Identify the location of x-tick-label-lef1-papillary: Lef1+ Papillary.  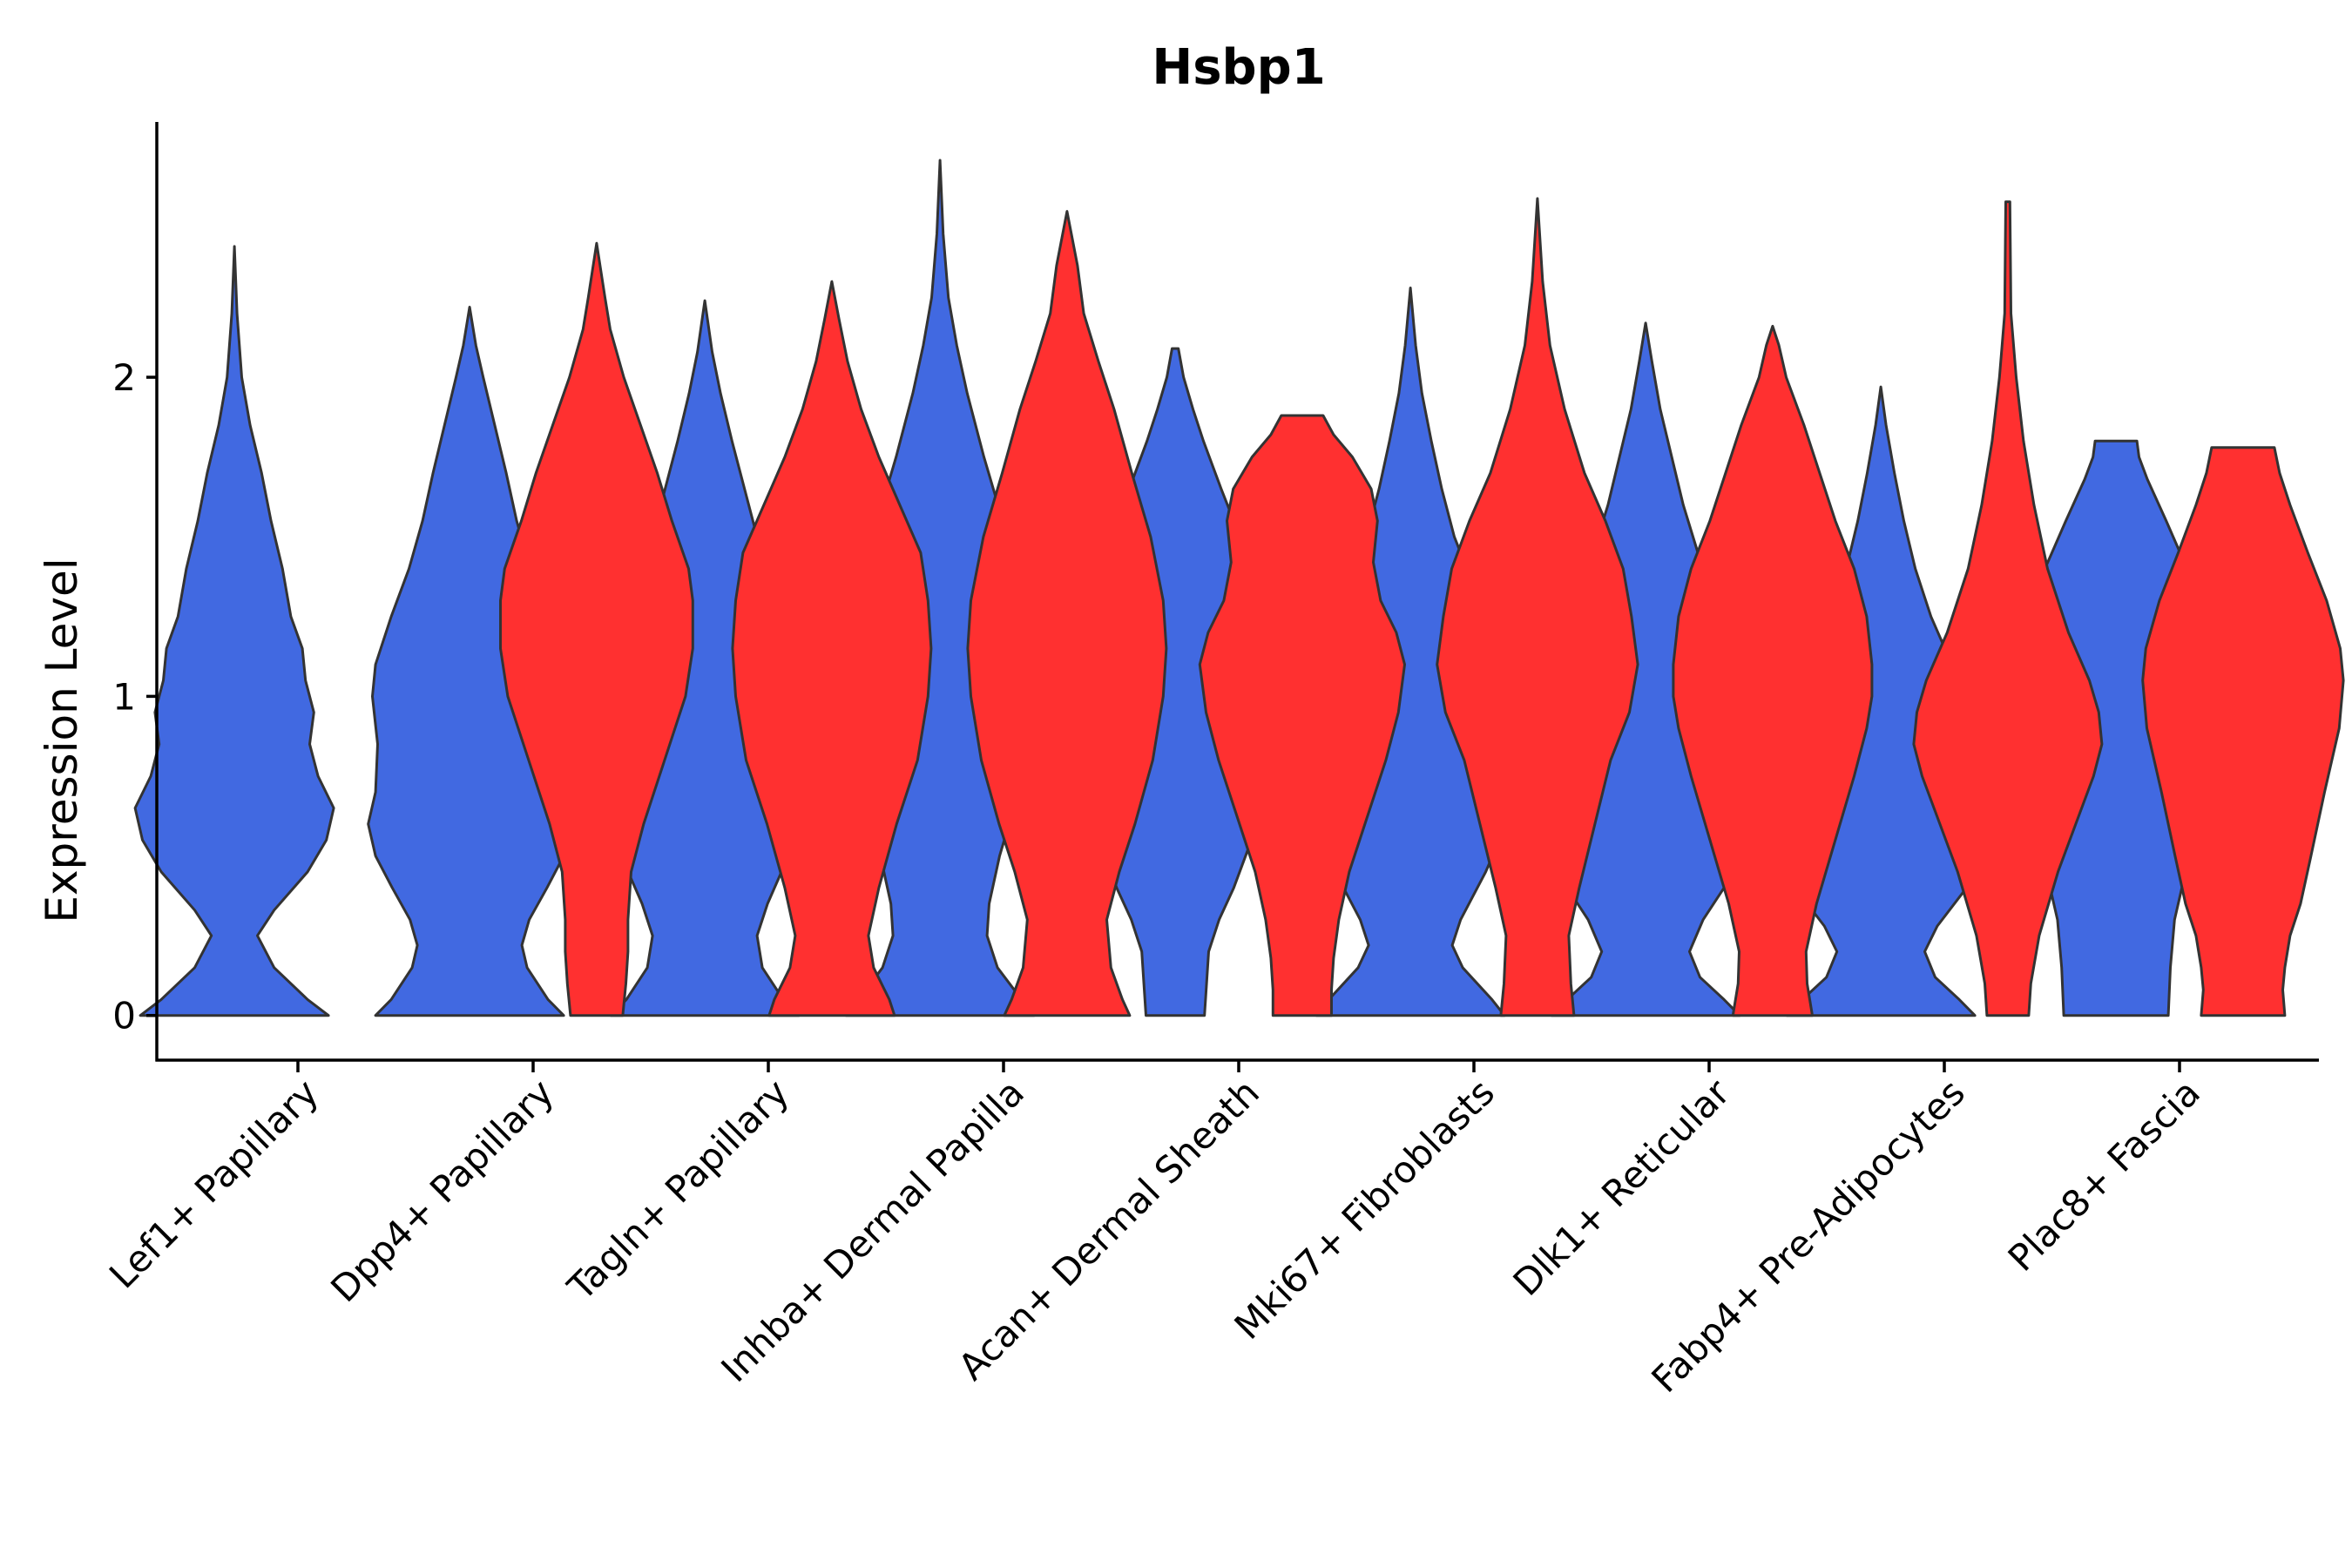
(214, 1183).